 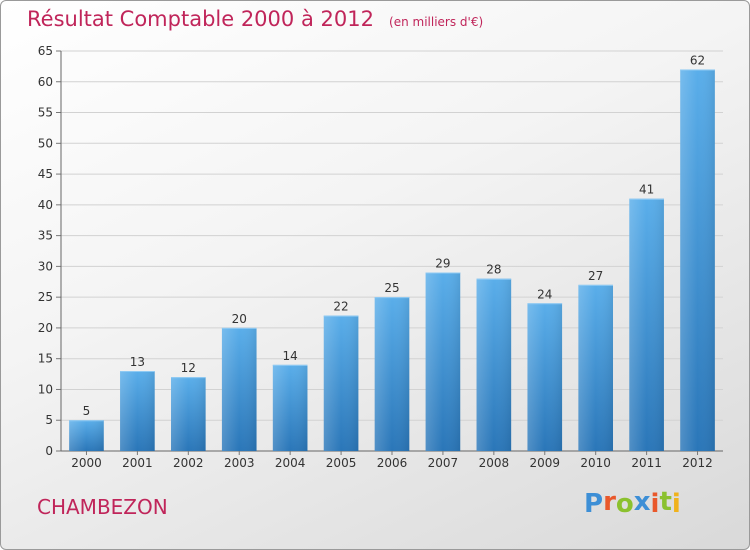 I want to click on y-tick-label: 25, so click(x=45, y=297).